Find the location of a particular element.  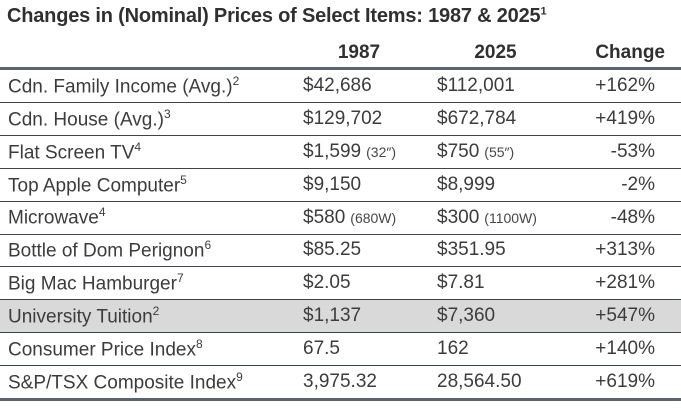

price-value: $7,360 is located at coordinates (466, 316).